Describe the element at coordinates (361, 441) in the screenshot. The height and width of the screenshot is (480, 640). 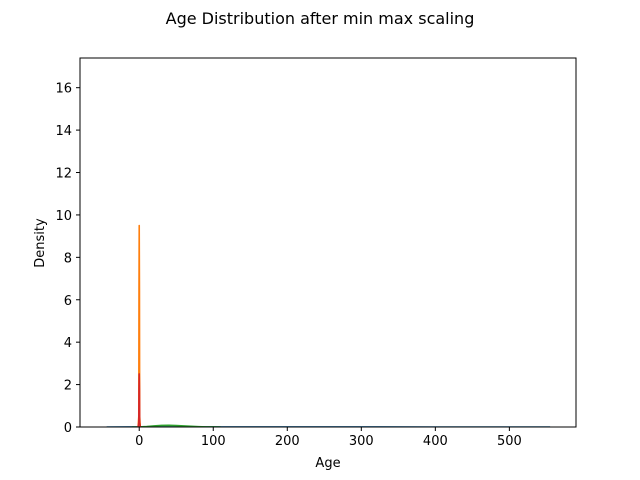
I see `x-tick-label: 300` at that location.